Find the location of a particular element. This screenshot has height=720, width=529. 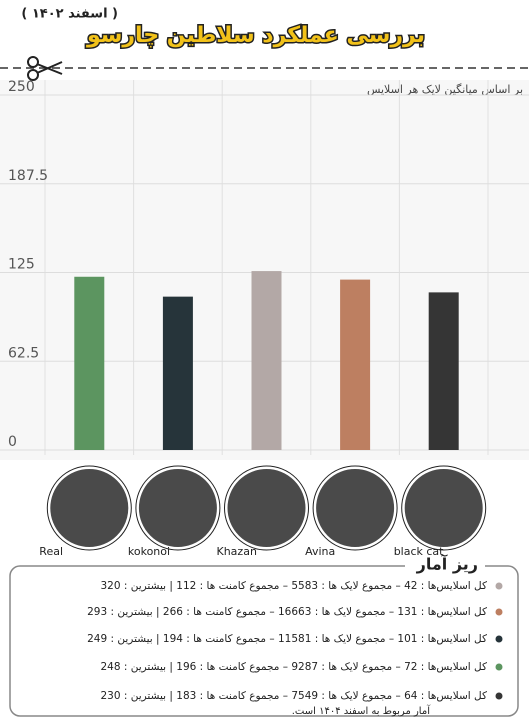

y-tick-label: 187.5 is located at coordinates (28, 176).